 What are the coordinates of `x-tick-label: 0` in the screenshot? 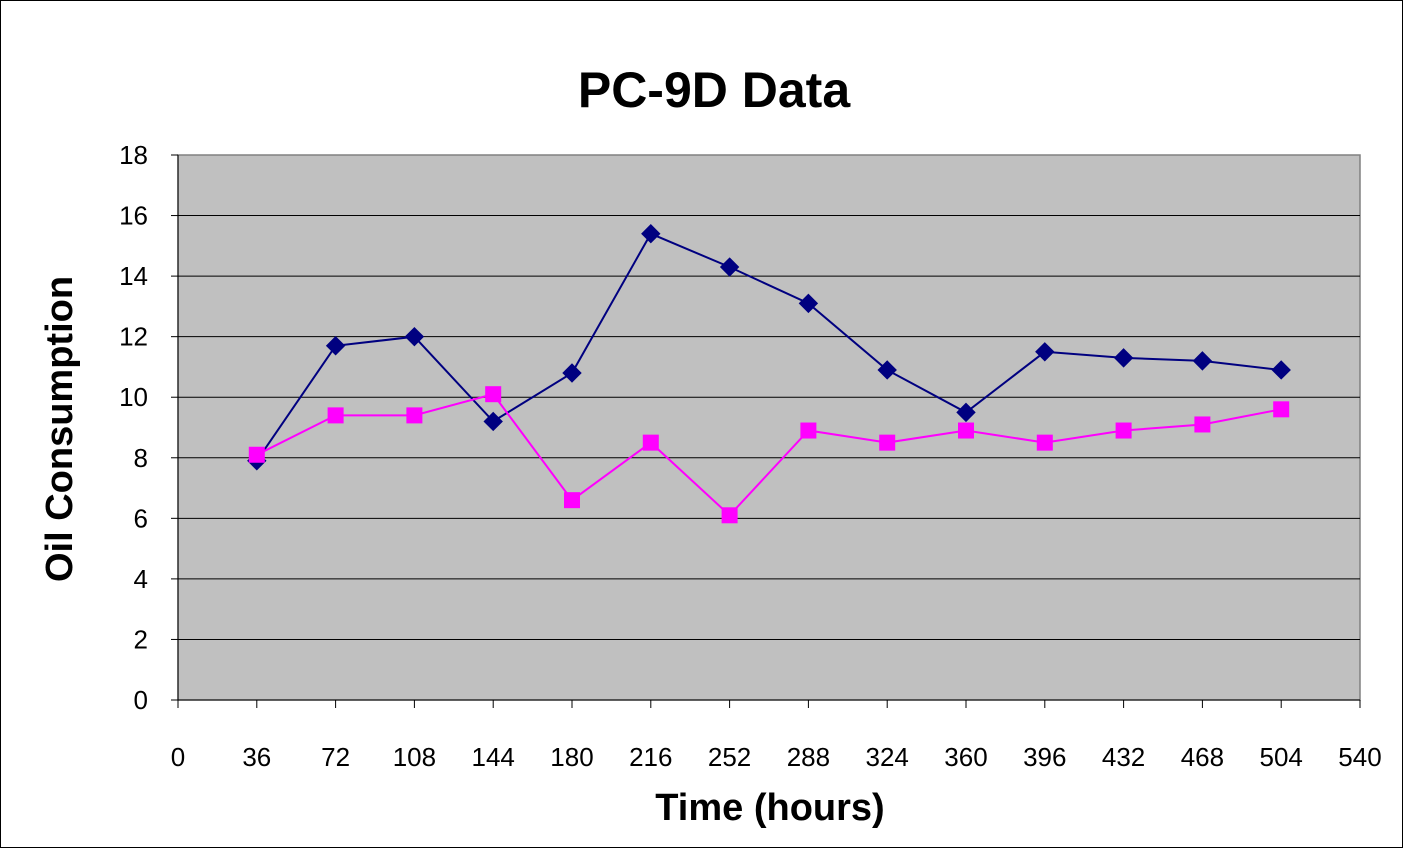 It's located at (178, 757).